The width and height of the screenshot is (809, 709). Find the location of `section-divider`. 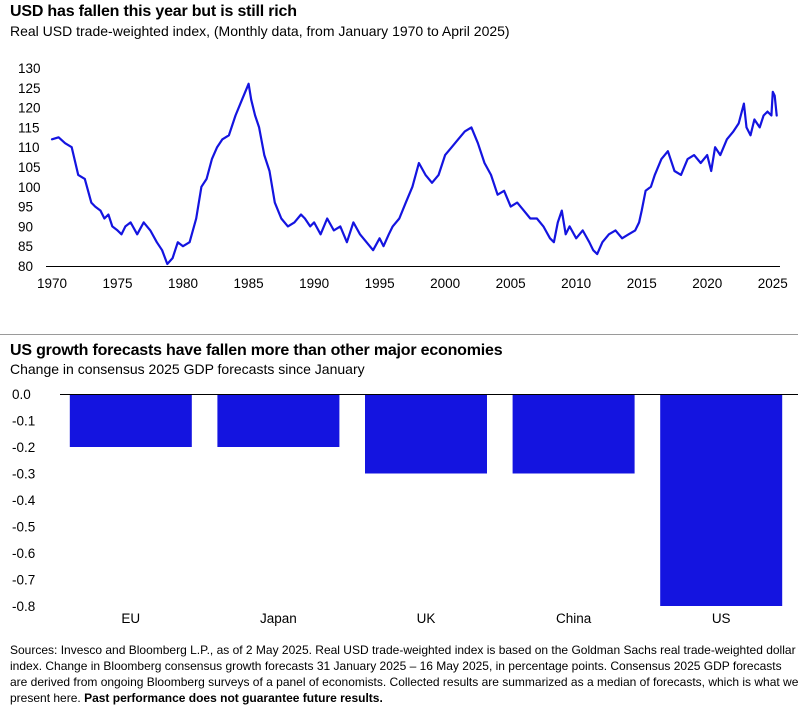

section-divider is located at coordinates (399, 334).